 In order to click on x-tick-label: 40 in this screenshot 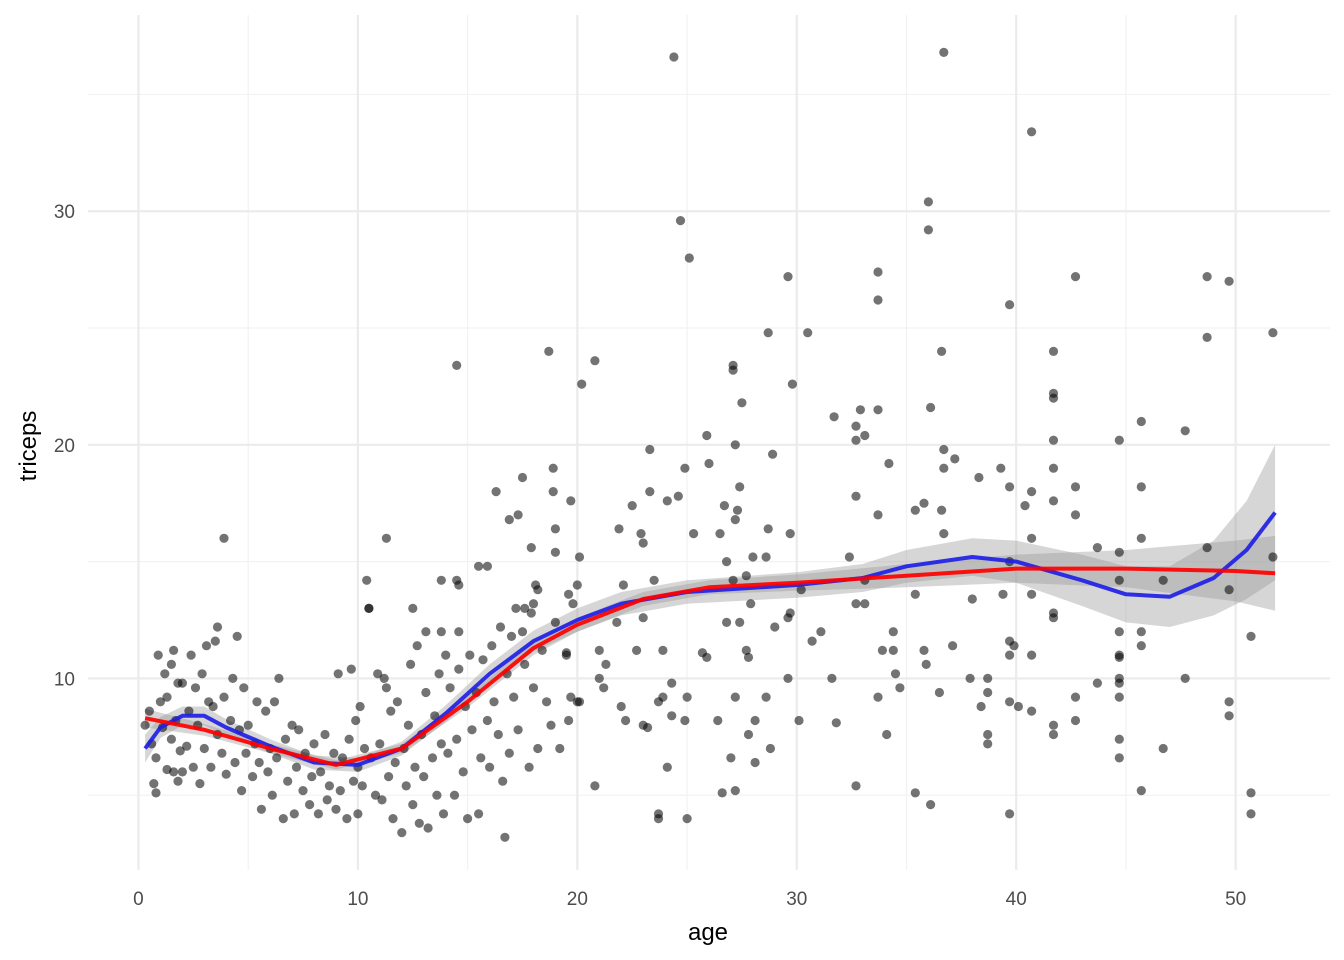, I will do `click(1016, 899)`.